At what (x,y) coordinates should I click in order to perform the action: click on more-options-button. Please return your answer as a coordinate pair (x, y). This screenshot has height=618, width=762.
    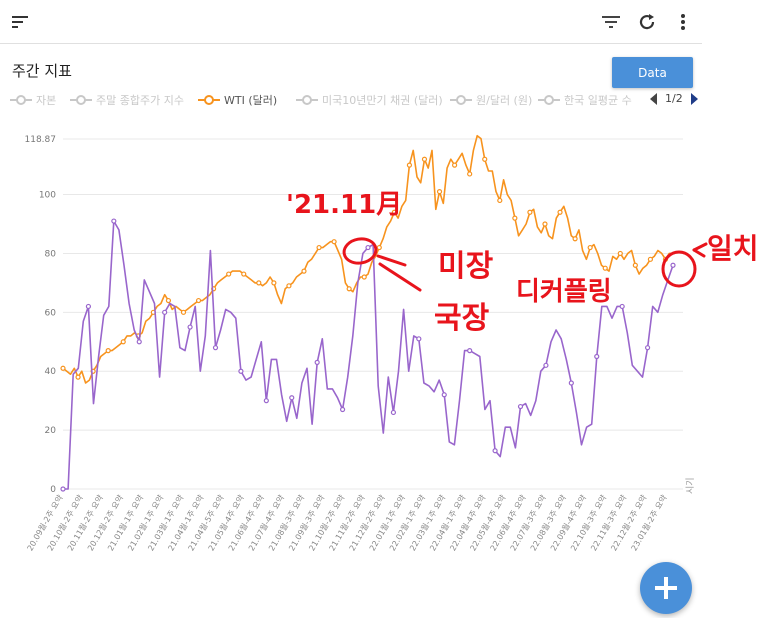
    Looking at the image, I should click on (683, 22).